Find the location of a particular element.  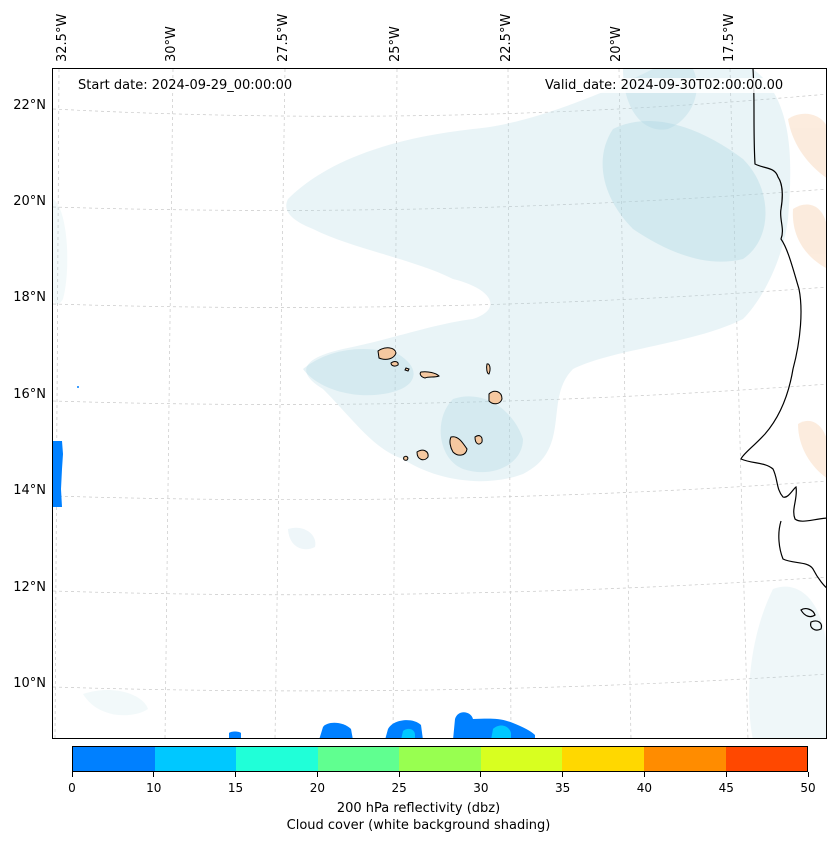

colorbar-tick-label: 45 is located at coordinates (726, 788).